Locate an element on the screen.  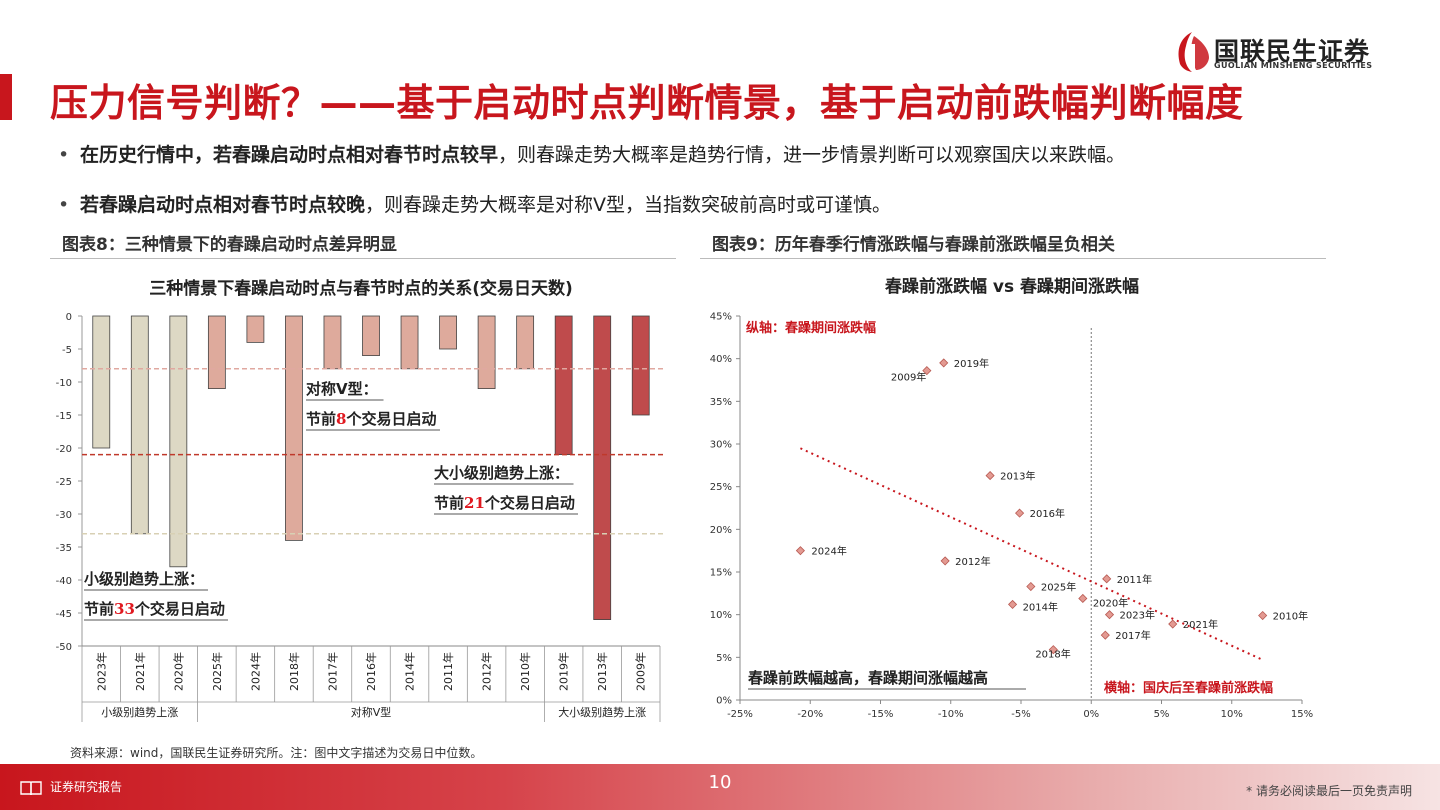
x-axis-note: 横轴：国庆后至春躁前涨跌幅 is located at coordinates (1188, 688).